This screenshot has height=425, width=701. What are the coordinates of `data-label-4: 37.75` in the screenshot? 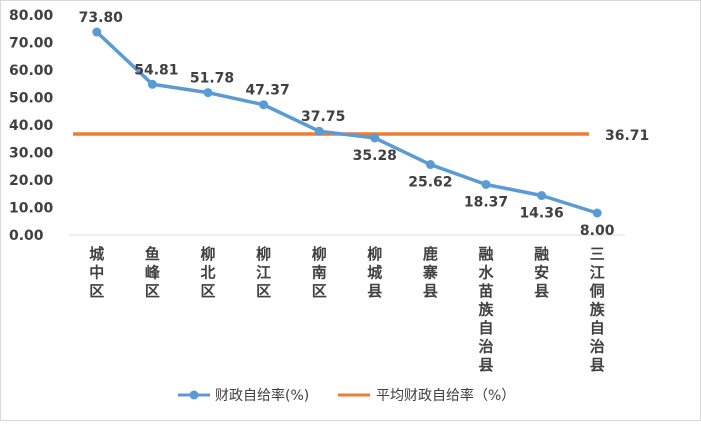 It's located at (323, 117).